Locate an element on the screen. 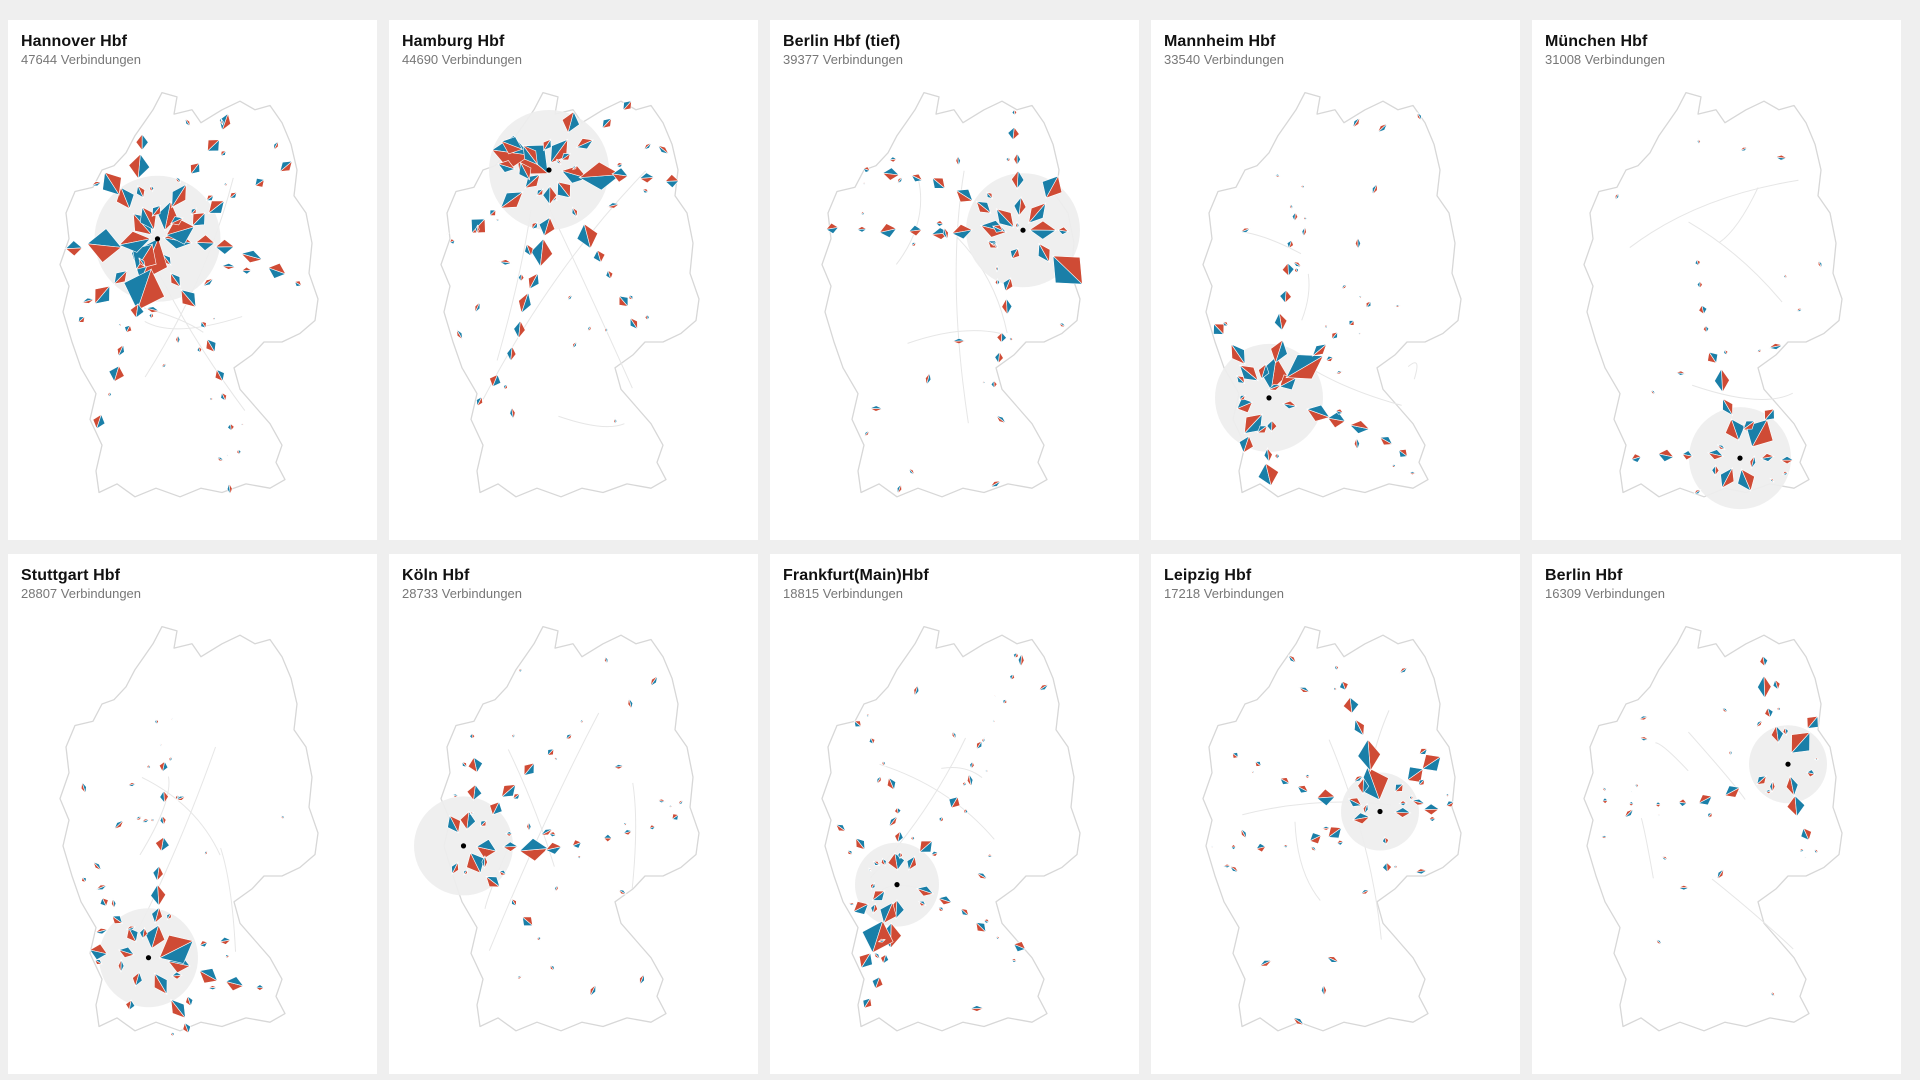 The width and height of the screenshot is (1920, 1080). germany-outline is located at coordinates (1332, 294).